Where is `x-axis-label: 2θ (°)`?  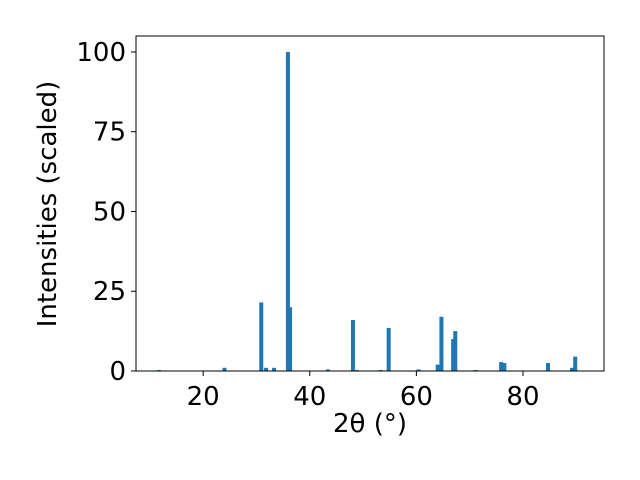
x-axis-label: 2θ (°) is located at coordinates (370, 424).